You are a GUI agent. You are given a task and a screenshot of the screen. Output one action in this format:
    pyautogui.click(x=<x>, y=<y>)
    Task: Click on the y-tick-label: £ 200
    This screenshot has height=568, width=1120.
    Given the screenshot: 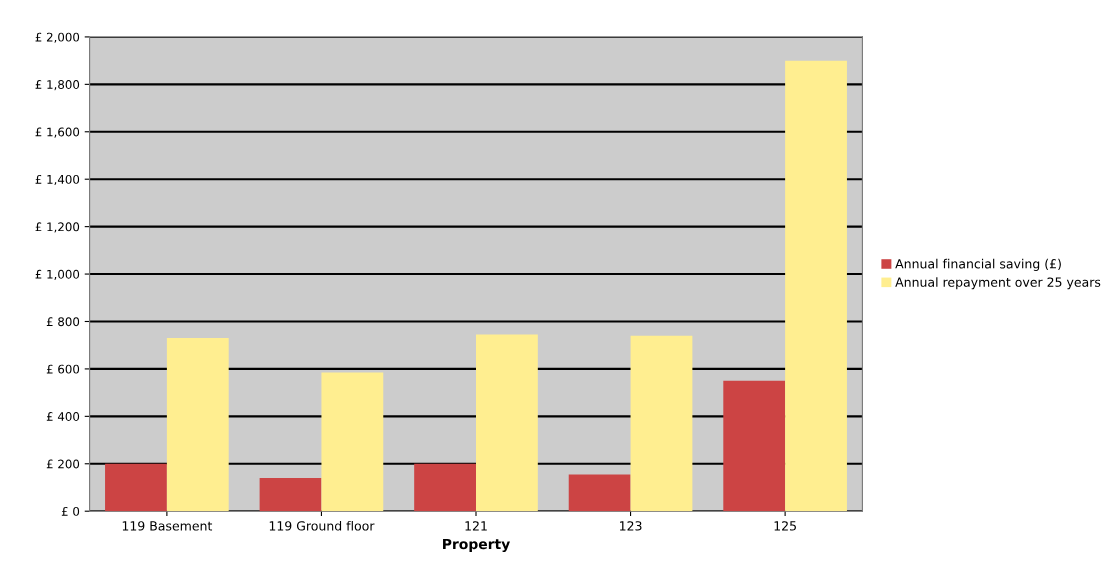 What is the action you would take?
    pyautogui.click(x=63, y=464)
    